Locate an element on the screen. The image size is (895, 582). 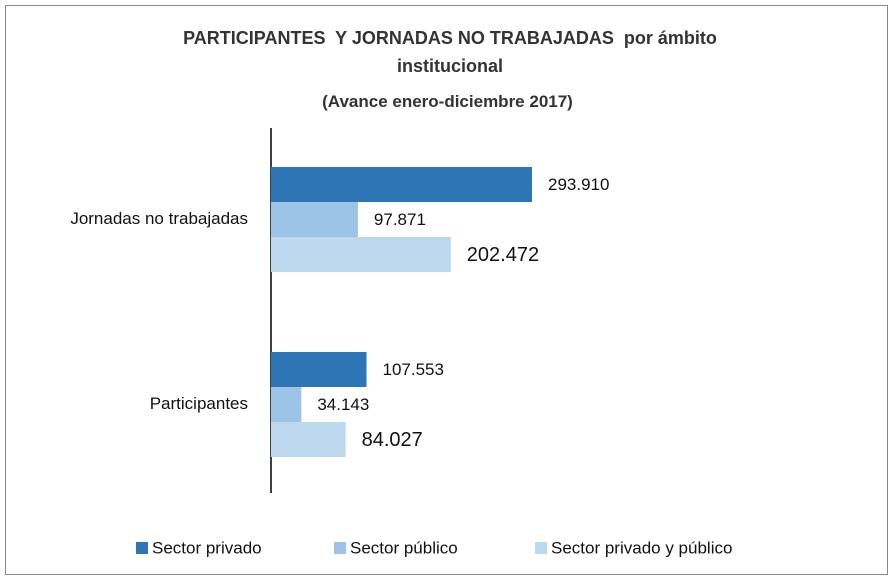
value-label: 293.910 is located at coordinates (578, 184).